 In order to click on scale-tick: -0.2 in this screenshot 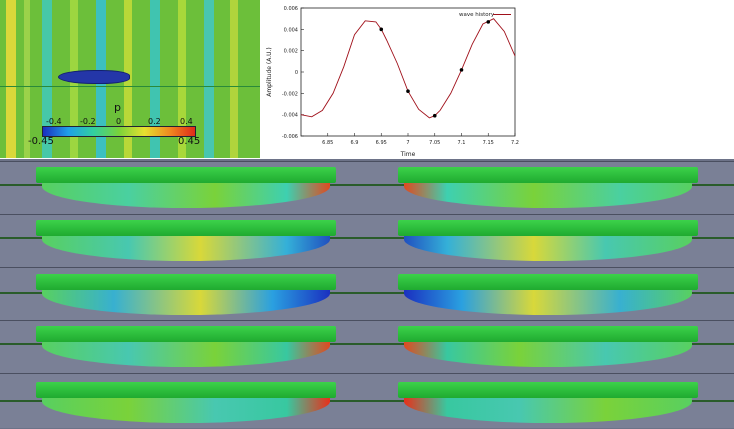, I will do `click(88, 121)`.